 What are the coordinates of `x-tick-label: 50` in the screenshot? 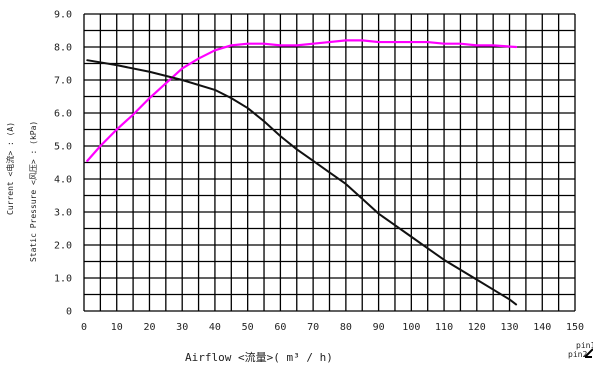 It's located at (248, 327).